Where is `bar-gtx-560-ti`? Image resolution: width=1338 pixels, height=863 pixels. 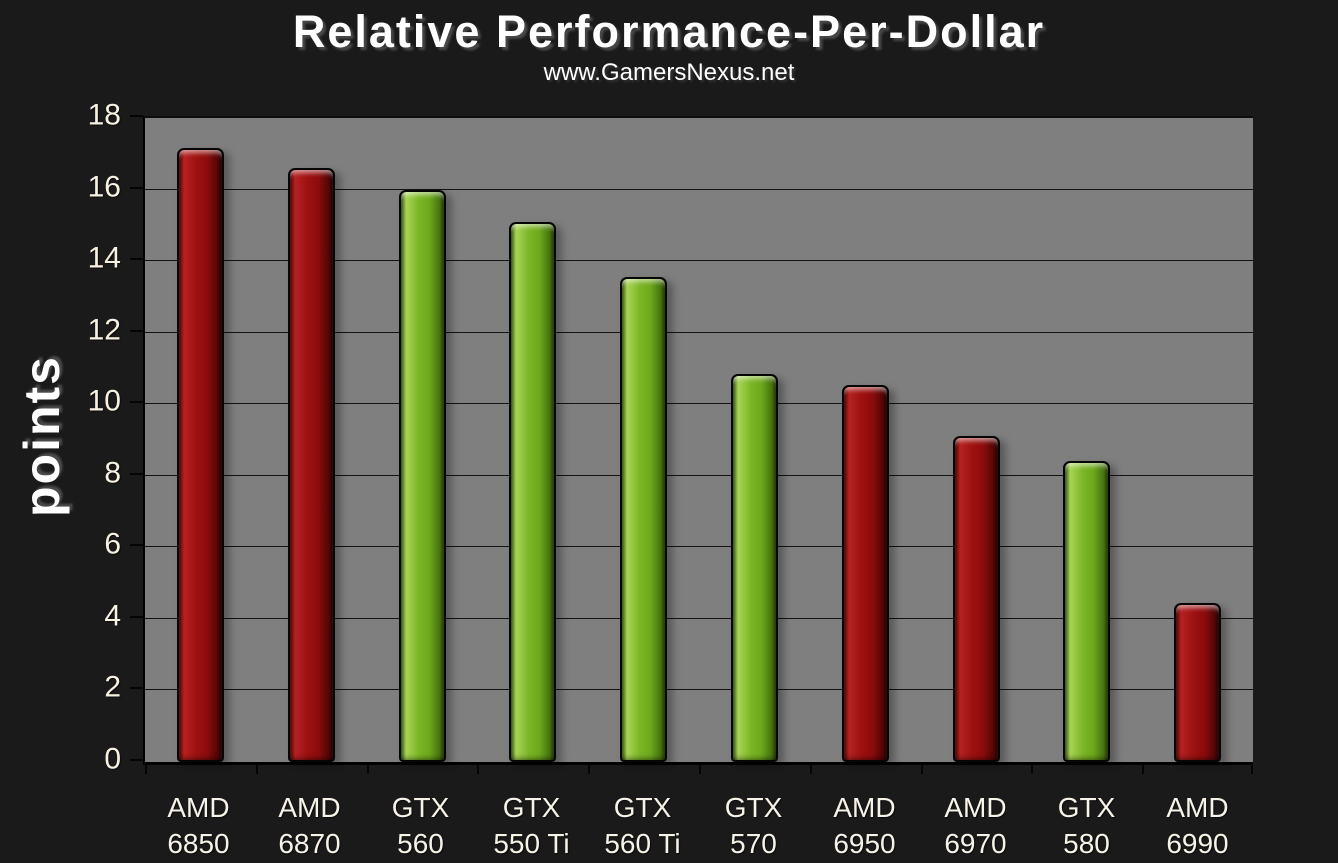
bar-gtx-560-ti is located at coordinates (644, 519).